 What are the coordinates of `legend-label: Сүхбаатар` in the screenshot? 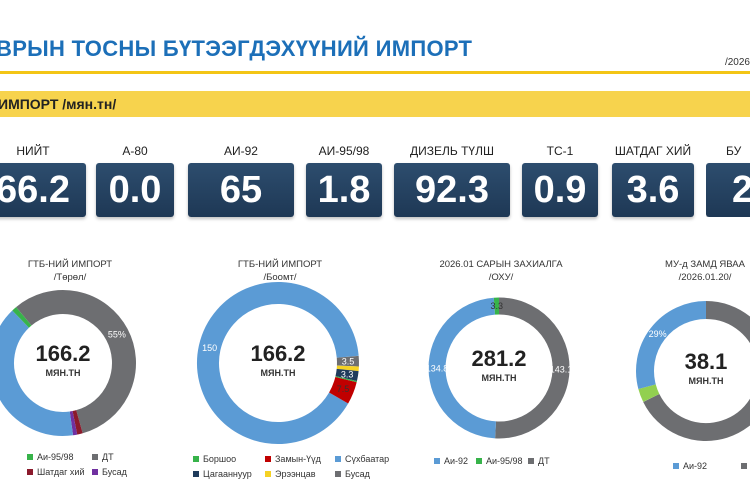 It's located at (367, 459).